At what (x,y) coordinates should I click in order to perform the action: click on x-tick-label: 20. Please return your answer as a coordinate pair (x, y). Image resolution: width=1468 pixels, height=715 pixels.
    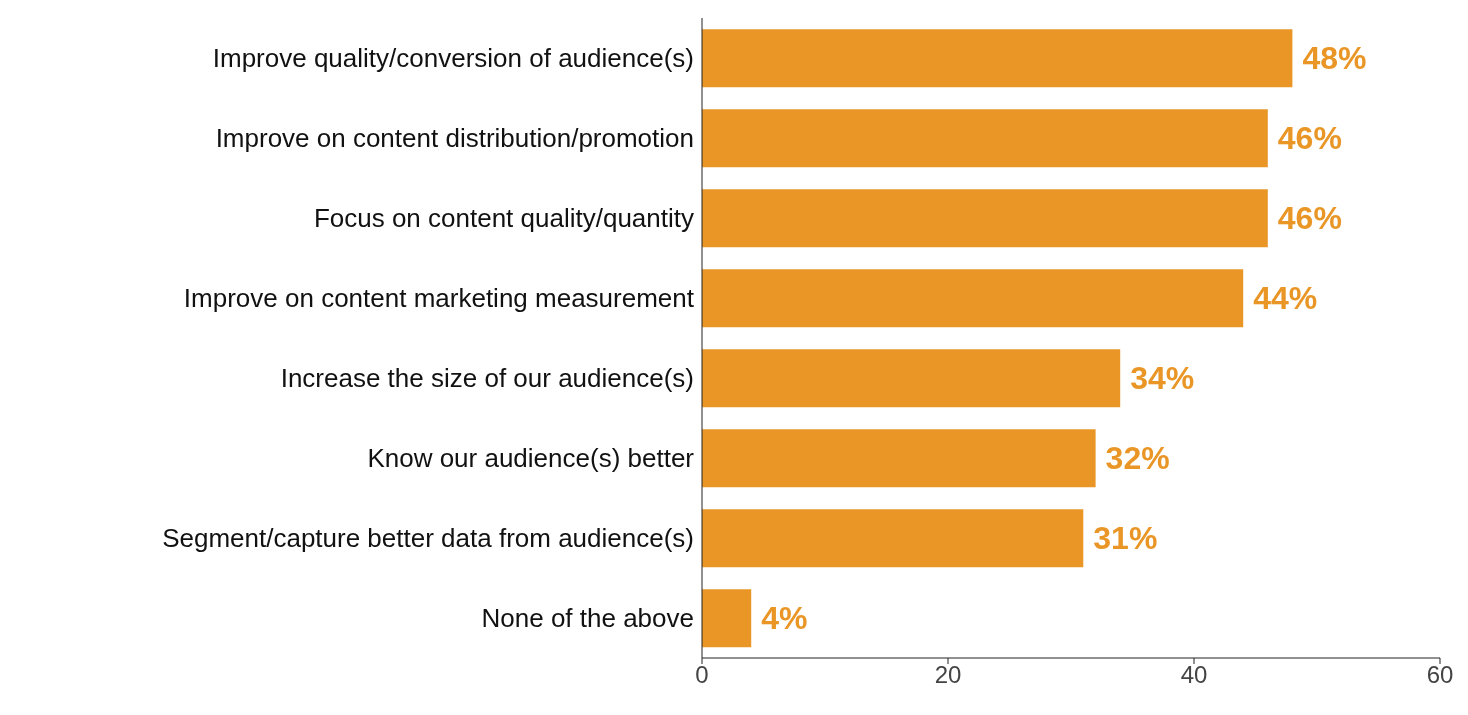
    Looking at the image, I should click on (948, 675).